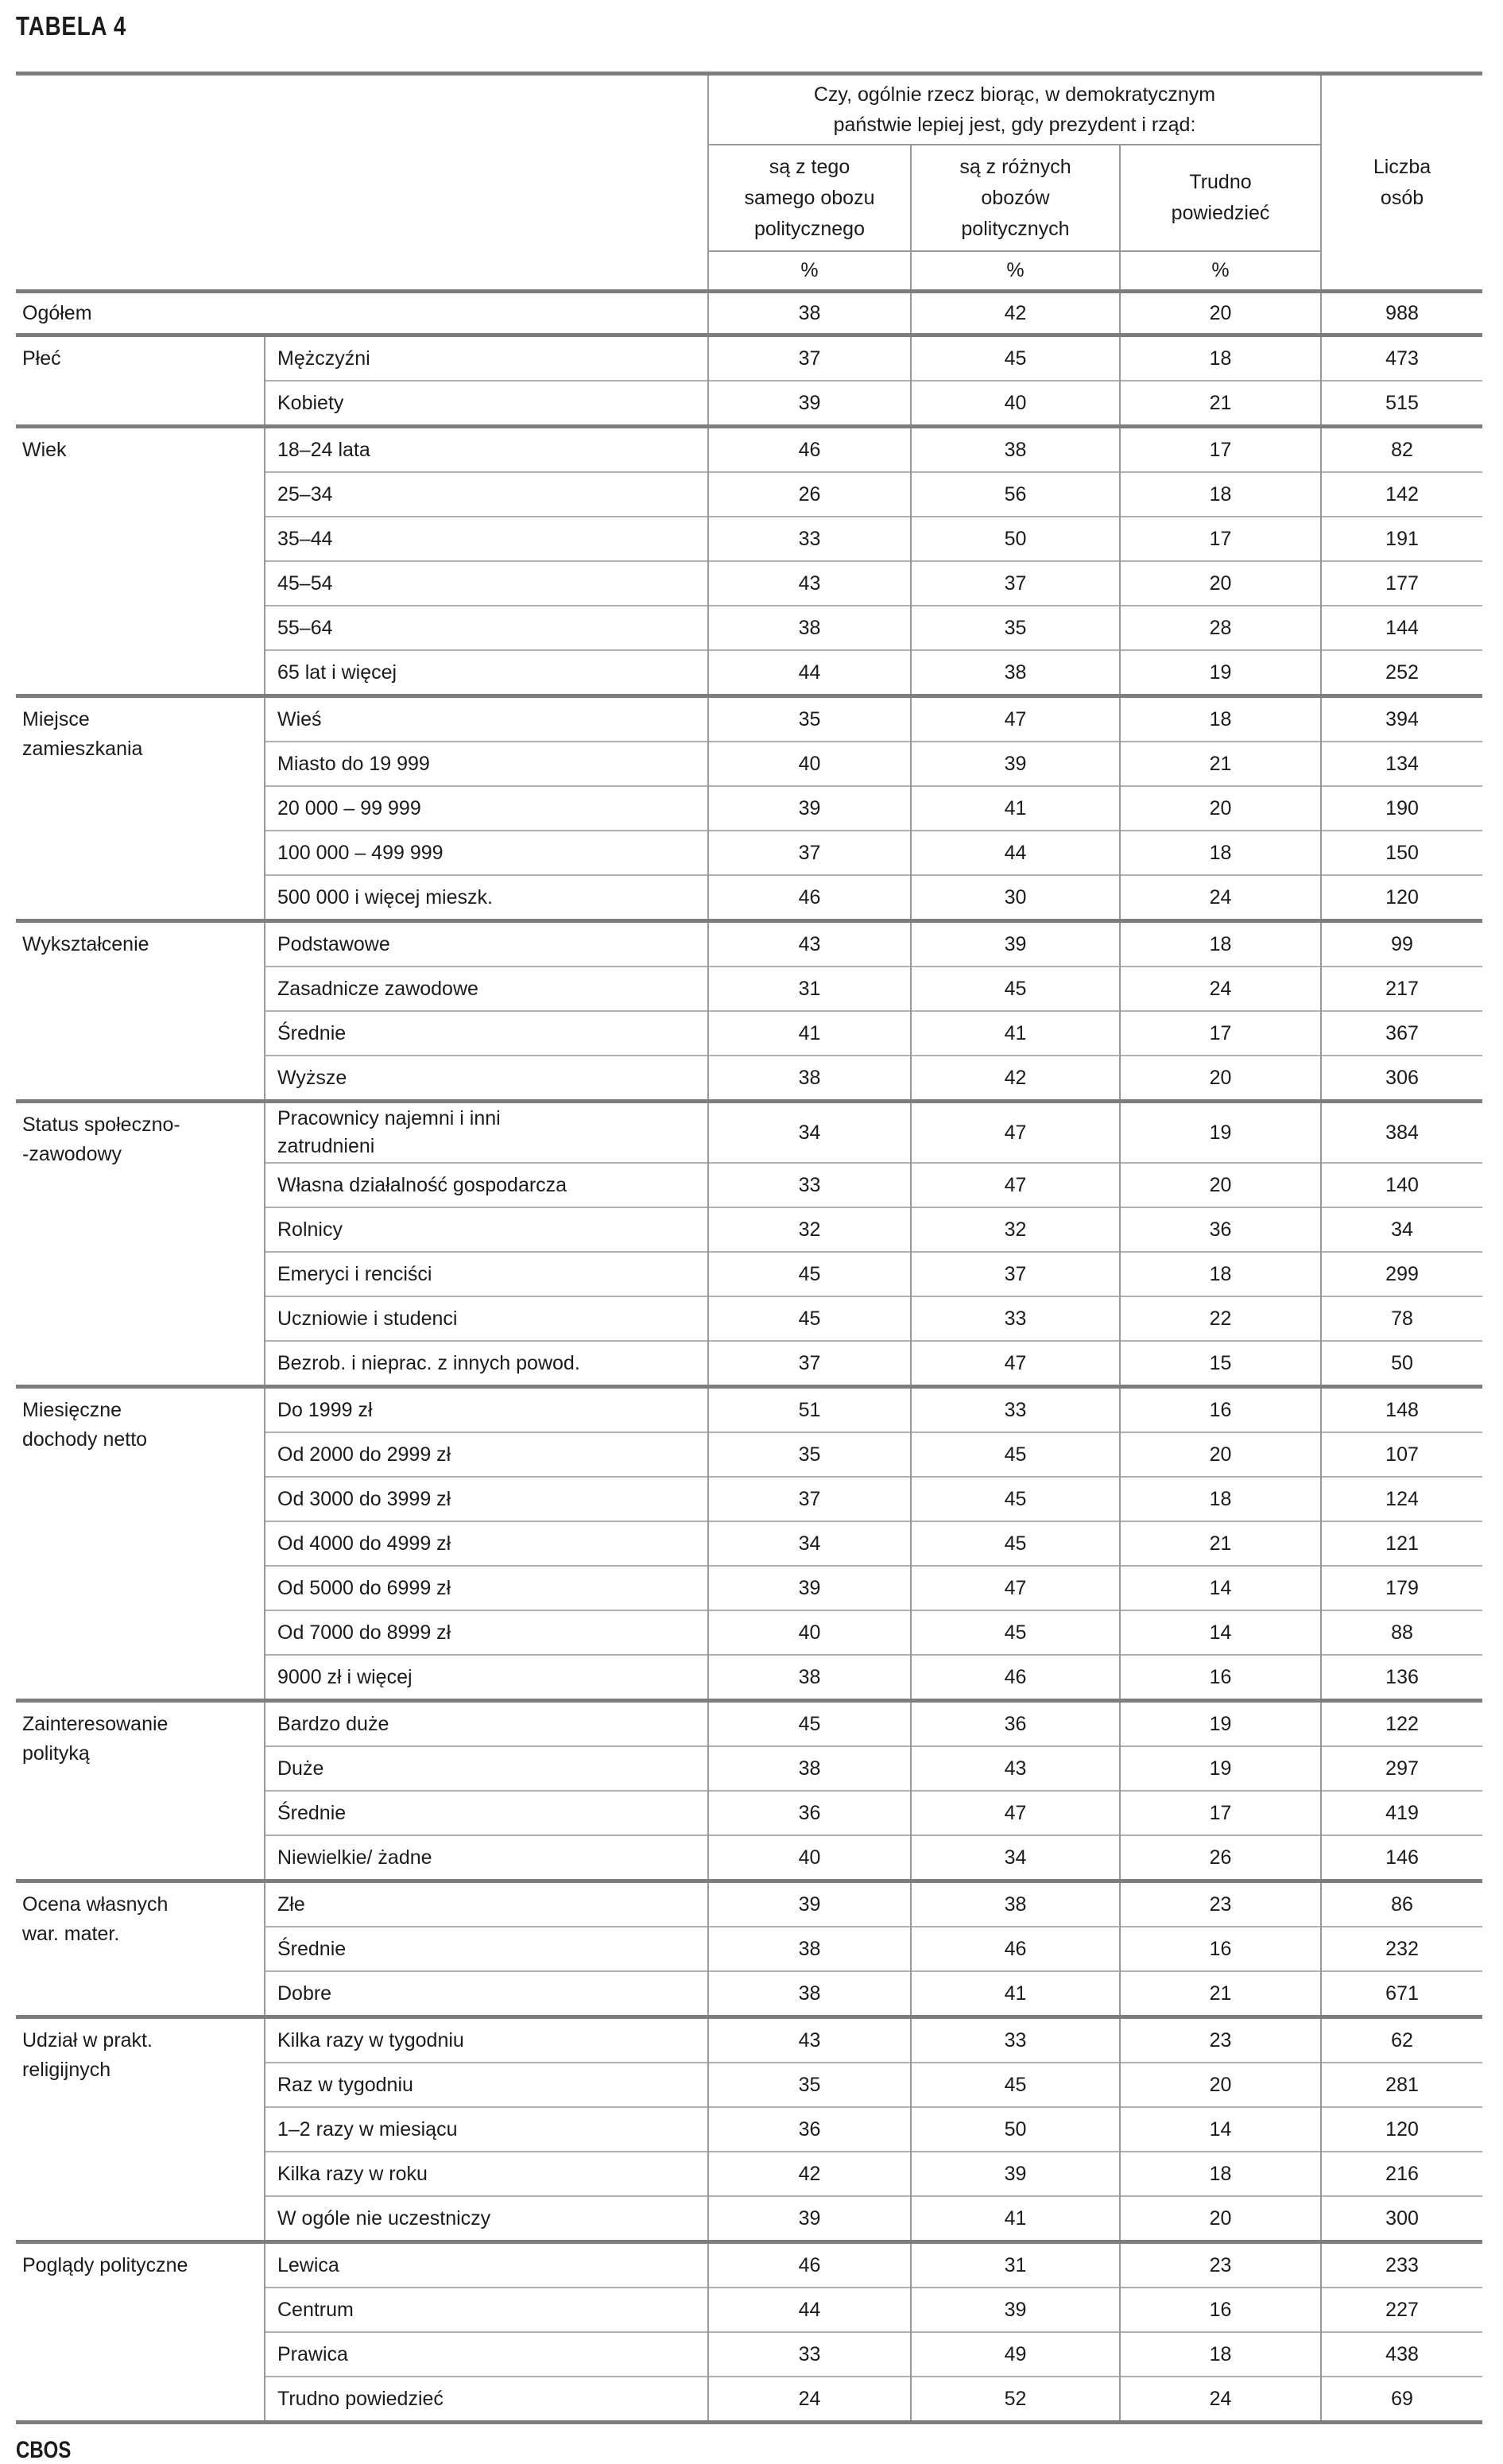 The width and height of the screenshot is (1503, 2464). I want to click on count-cell: 988, so click(1401, 312).